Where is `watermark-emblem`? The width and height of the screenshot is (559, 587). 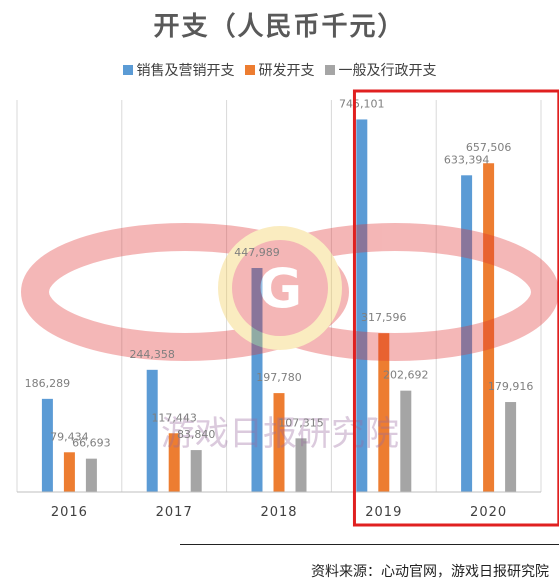
watermark-emblem is located at coordinates (280, 288).